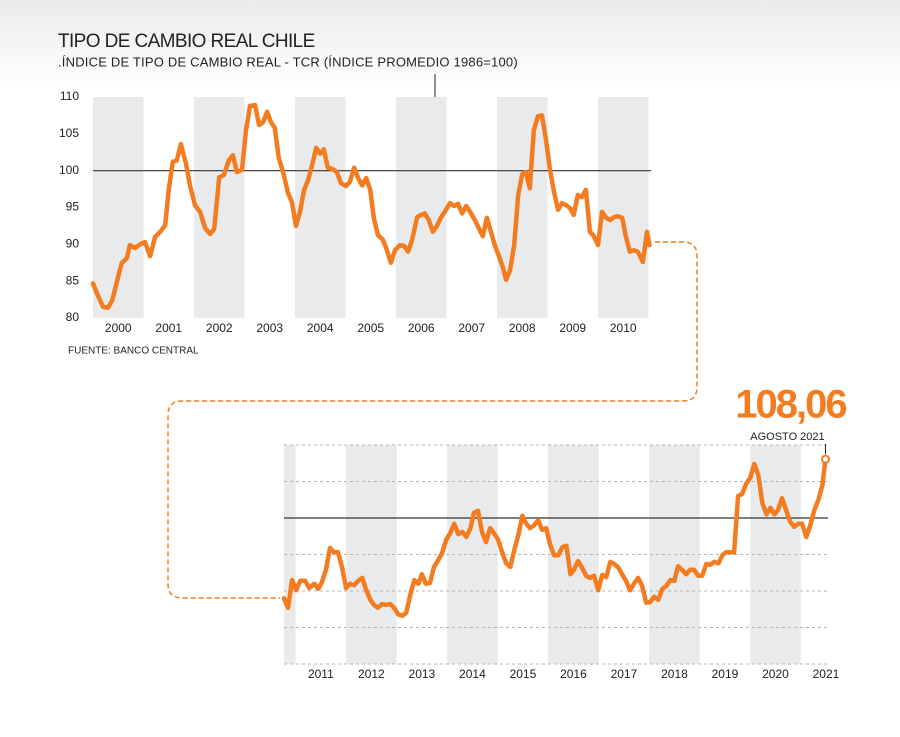 The width and height of the screenshot is (900, 737). Describe the element at coordinates (73, 207) in the screenshot. I see `y-tick-label: 95` at that location.